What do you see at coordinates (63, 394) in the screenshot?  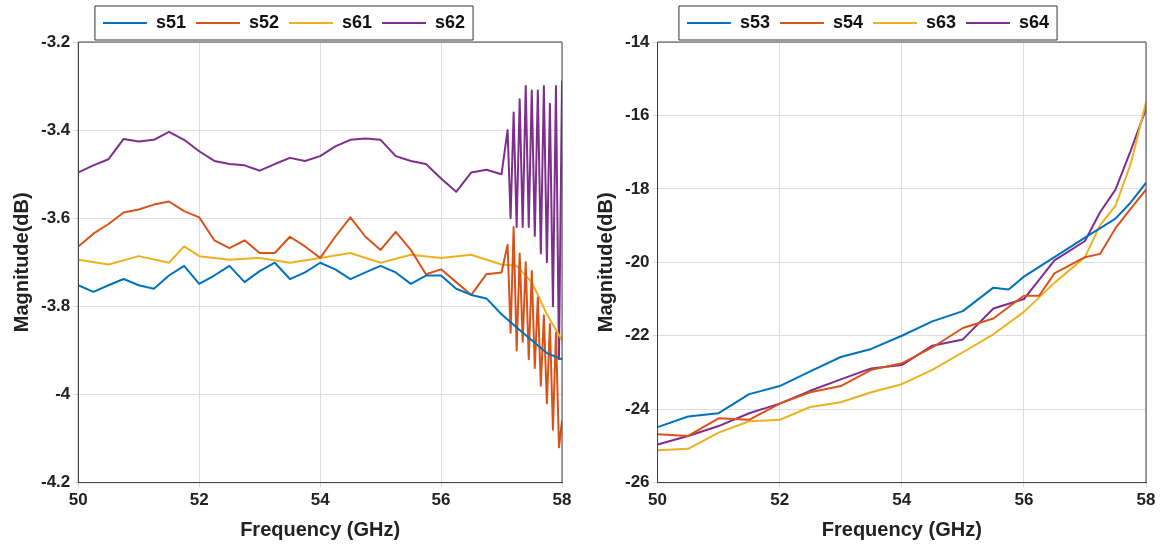 I see `y-tick-label: -4` at bounding box center [63, 394].